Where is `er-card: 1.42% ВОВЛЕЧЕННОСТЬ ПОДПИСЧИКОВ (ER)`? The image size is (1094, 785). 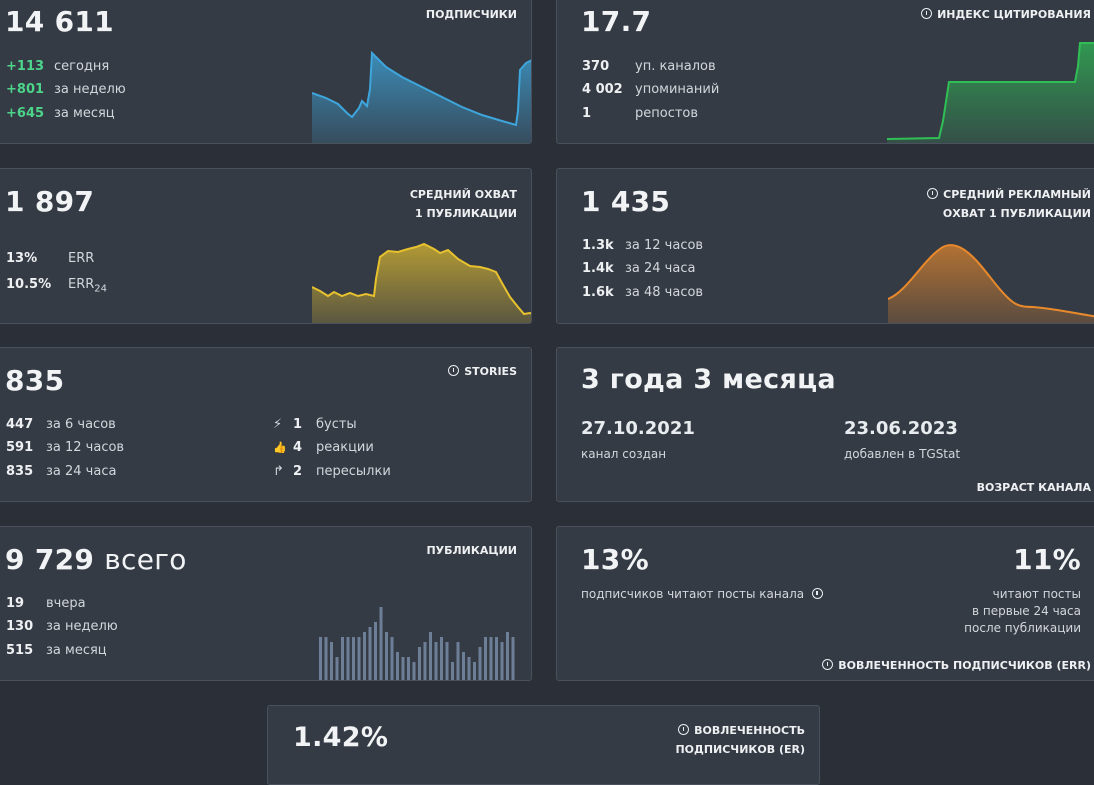
er-card: 1.42% ВОВЛЕЧЕННОСТЬ ПОДПИСЧИКОВ (ER) is located at coordinates (543, 745).